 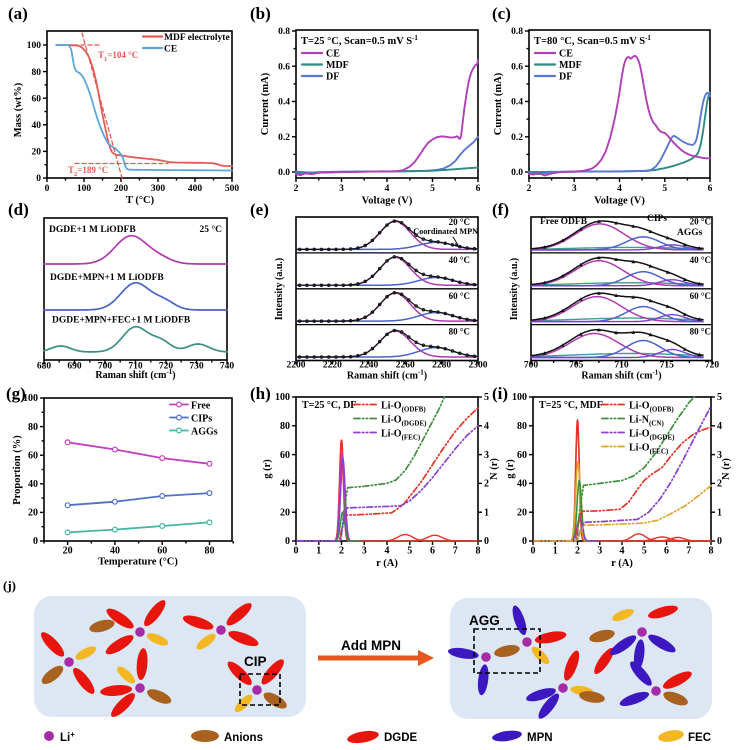 What do you see at coordinates (441, 366) in the screenshot?
I see `svg-text: 2280` at bounding box center [441, 366].